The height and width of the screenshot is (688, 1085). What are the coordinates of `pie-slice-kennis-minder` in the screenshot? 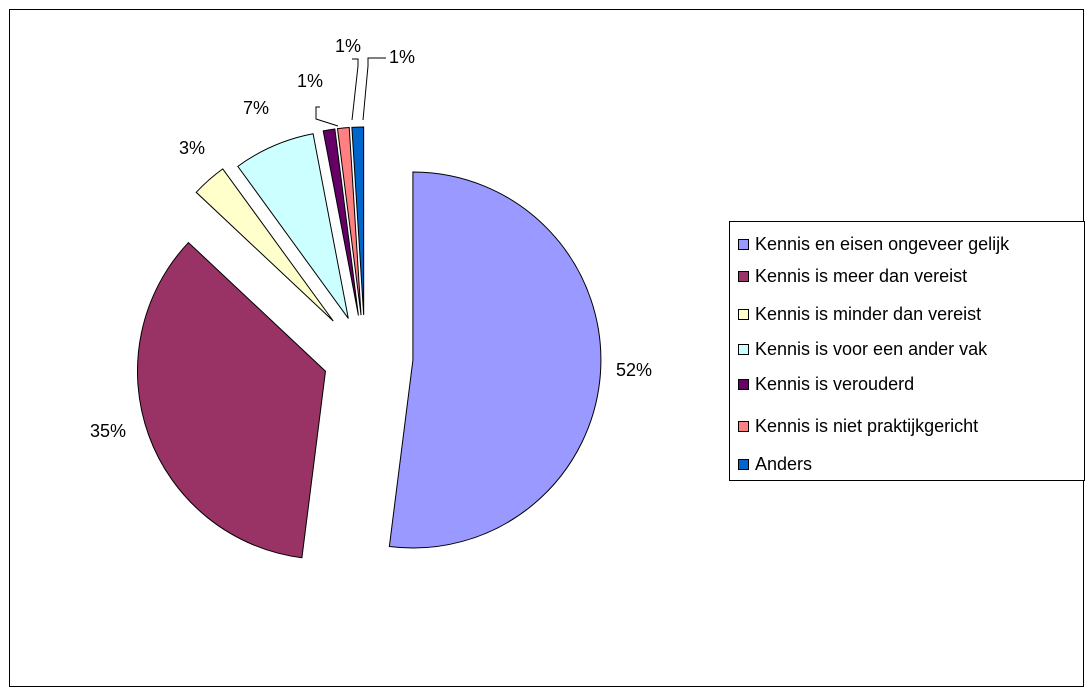 It's located at (264, 245).